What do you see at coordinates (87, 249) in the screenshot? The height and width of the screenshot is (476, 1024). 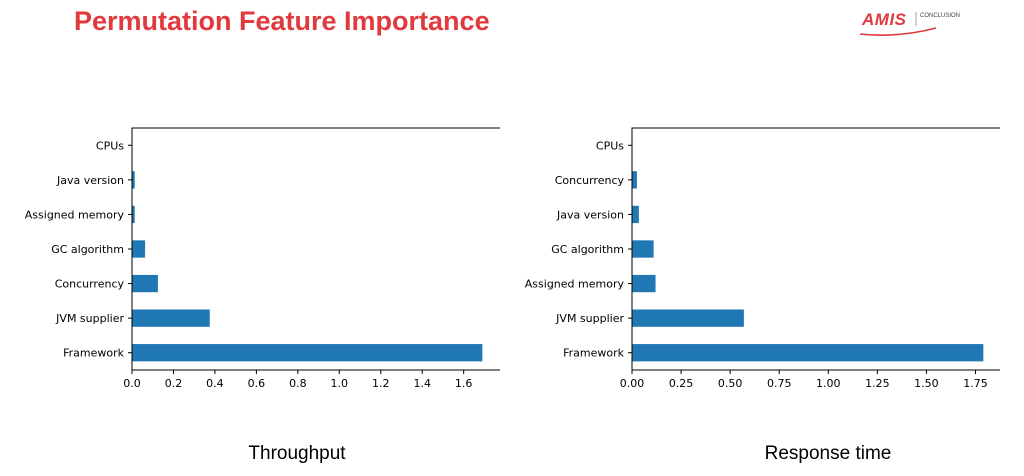 I see `throughput-y-tick-label: GC algorithm` at bounding box center [87, 249].